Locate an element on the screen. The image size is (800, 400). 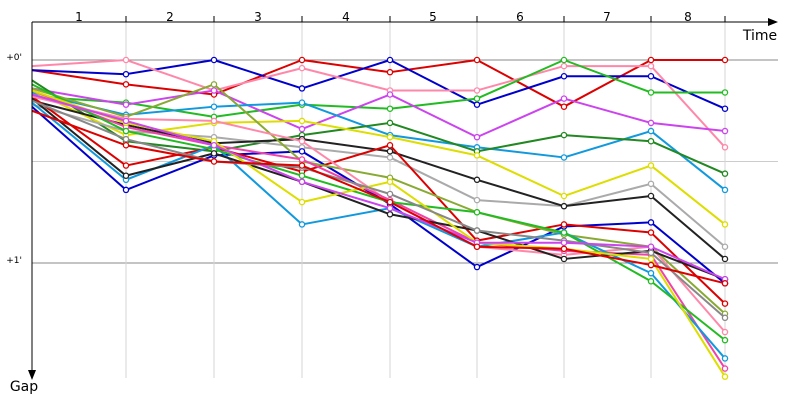
x-tick-label: 3 is located at coordinates (258, 17).